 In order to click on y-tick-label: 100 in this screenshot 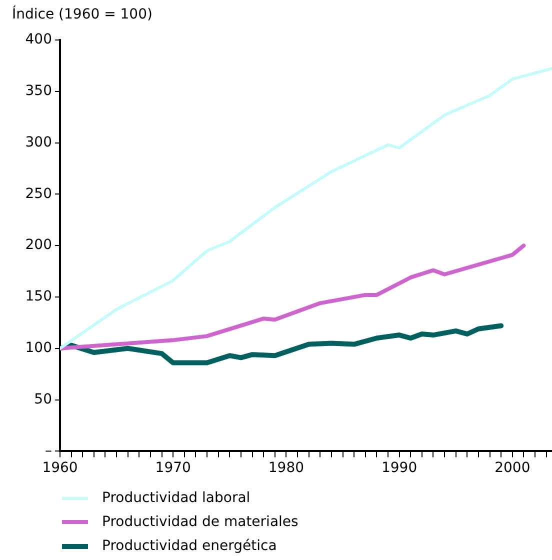, I will do `click(38, 348)`.